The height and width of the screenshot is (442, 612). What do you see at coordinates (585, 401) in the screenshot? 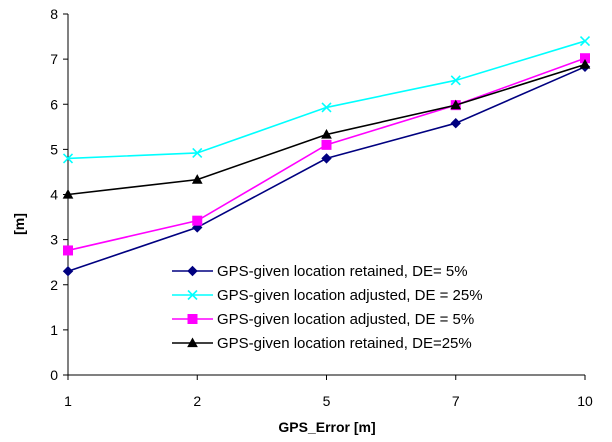
I see `x-tick-label: 10` at bounding box center [585, 401].